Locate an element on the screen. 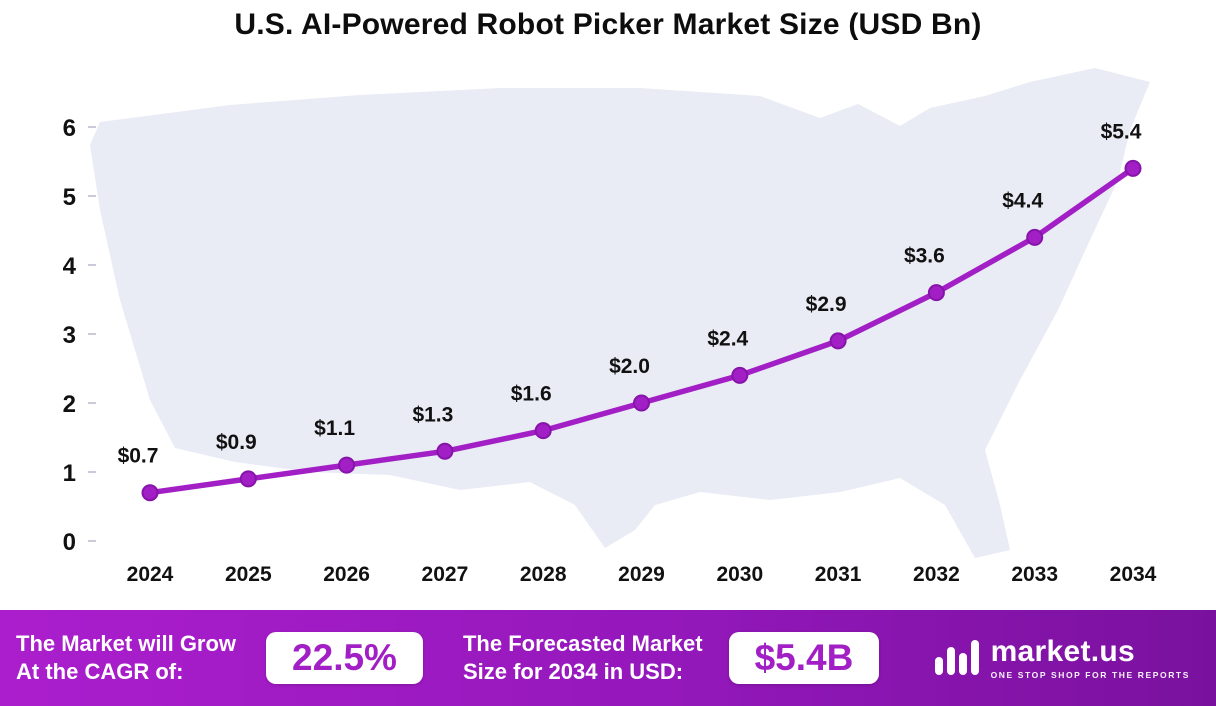 The image size is (1216, 706). data-point-label: $1.6 is located at coordinates (531, 394).